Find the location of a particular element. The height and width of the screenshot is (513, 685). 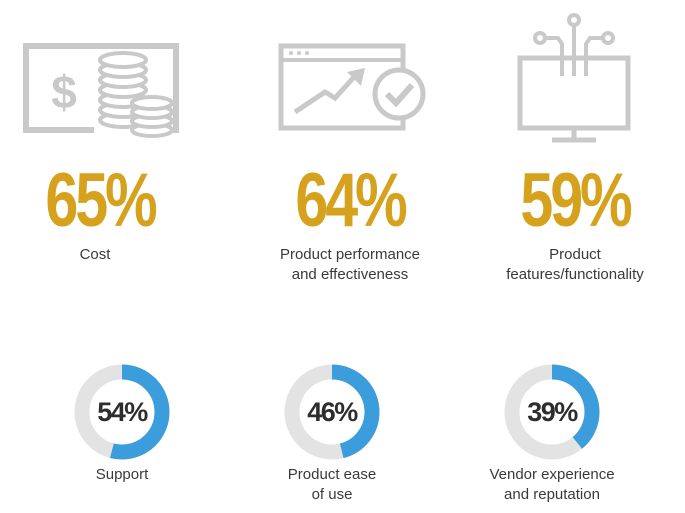

stat-percent-cost: 65% is located at coordinates (101, 200).